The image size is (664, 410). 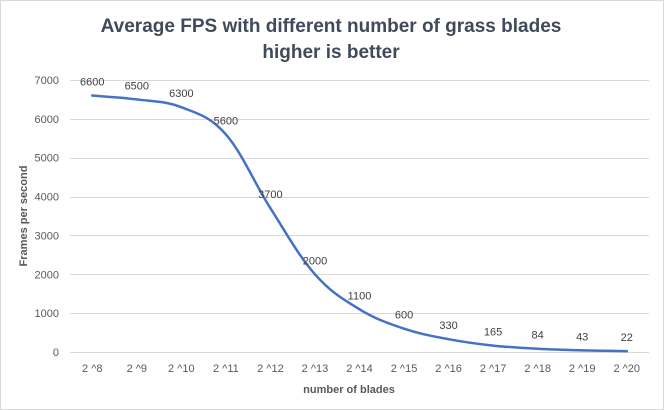 What do you see at coordinates (404, 369) in the screenshot?
I see `x-tick-label: 2 ^15` at bounding box center [404, 369].